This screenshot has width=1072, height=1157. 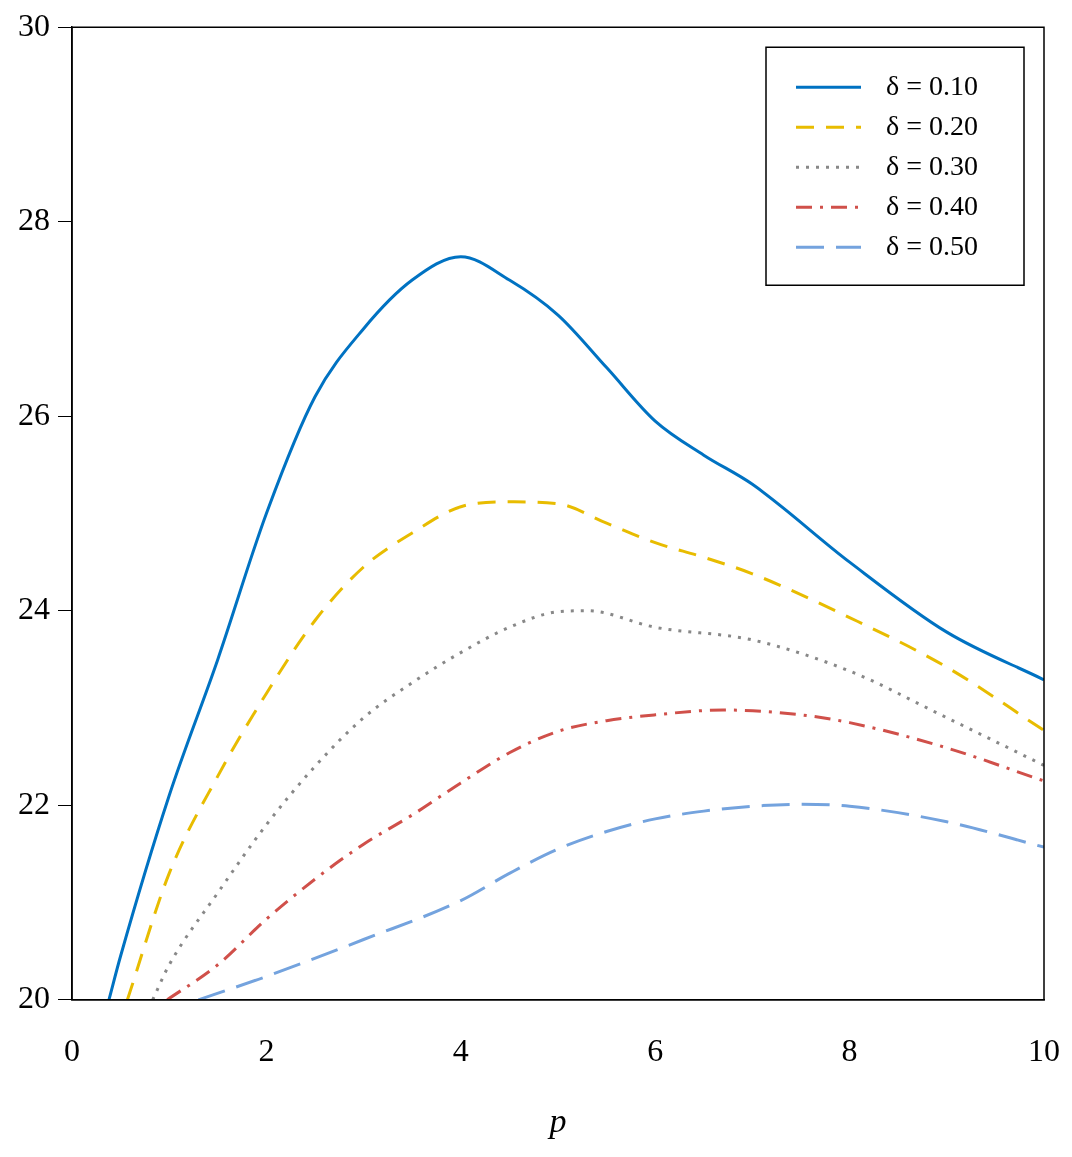 I want to click on x-tick-label: 6, so click(x=655, y=1050).